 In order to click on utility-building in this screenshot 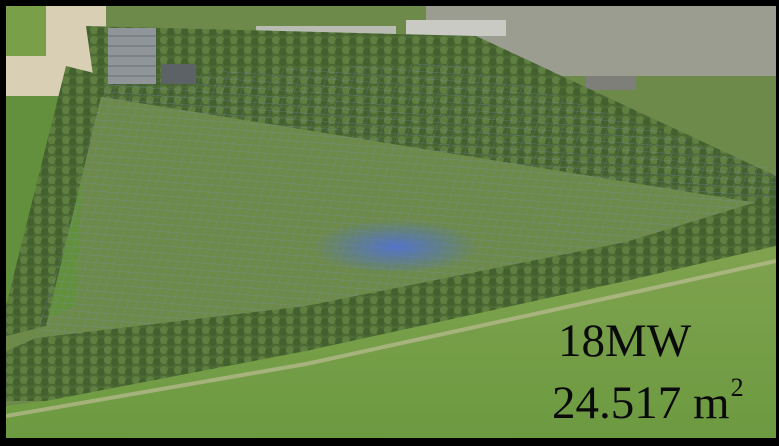, I will do `click(178, 74)`.